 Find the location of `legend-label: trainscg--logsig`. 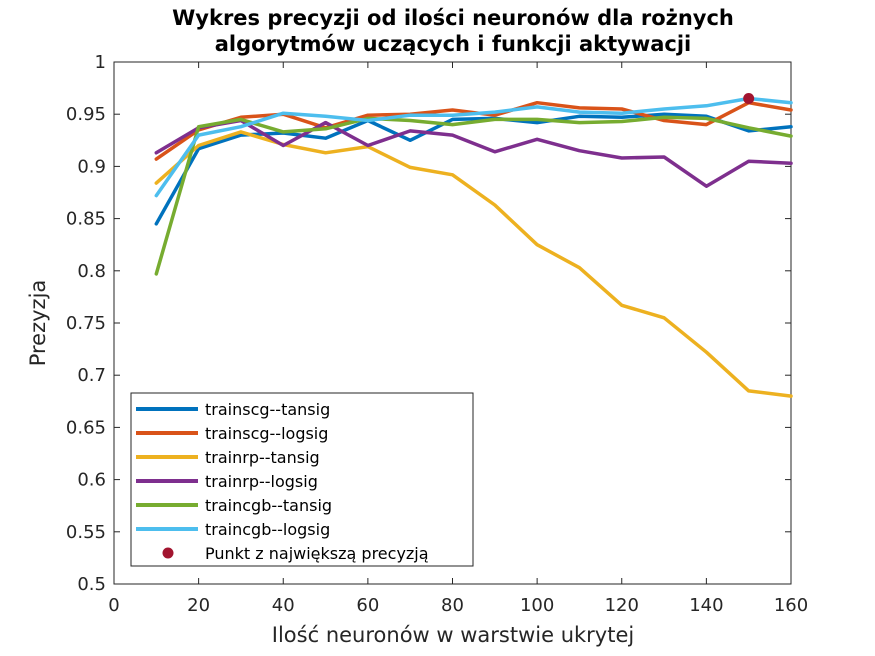

legend-label: trainscg--logsig is located at coordinates (266, 433).